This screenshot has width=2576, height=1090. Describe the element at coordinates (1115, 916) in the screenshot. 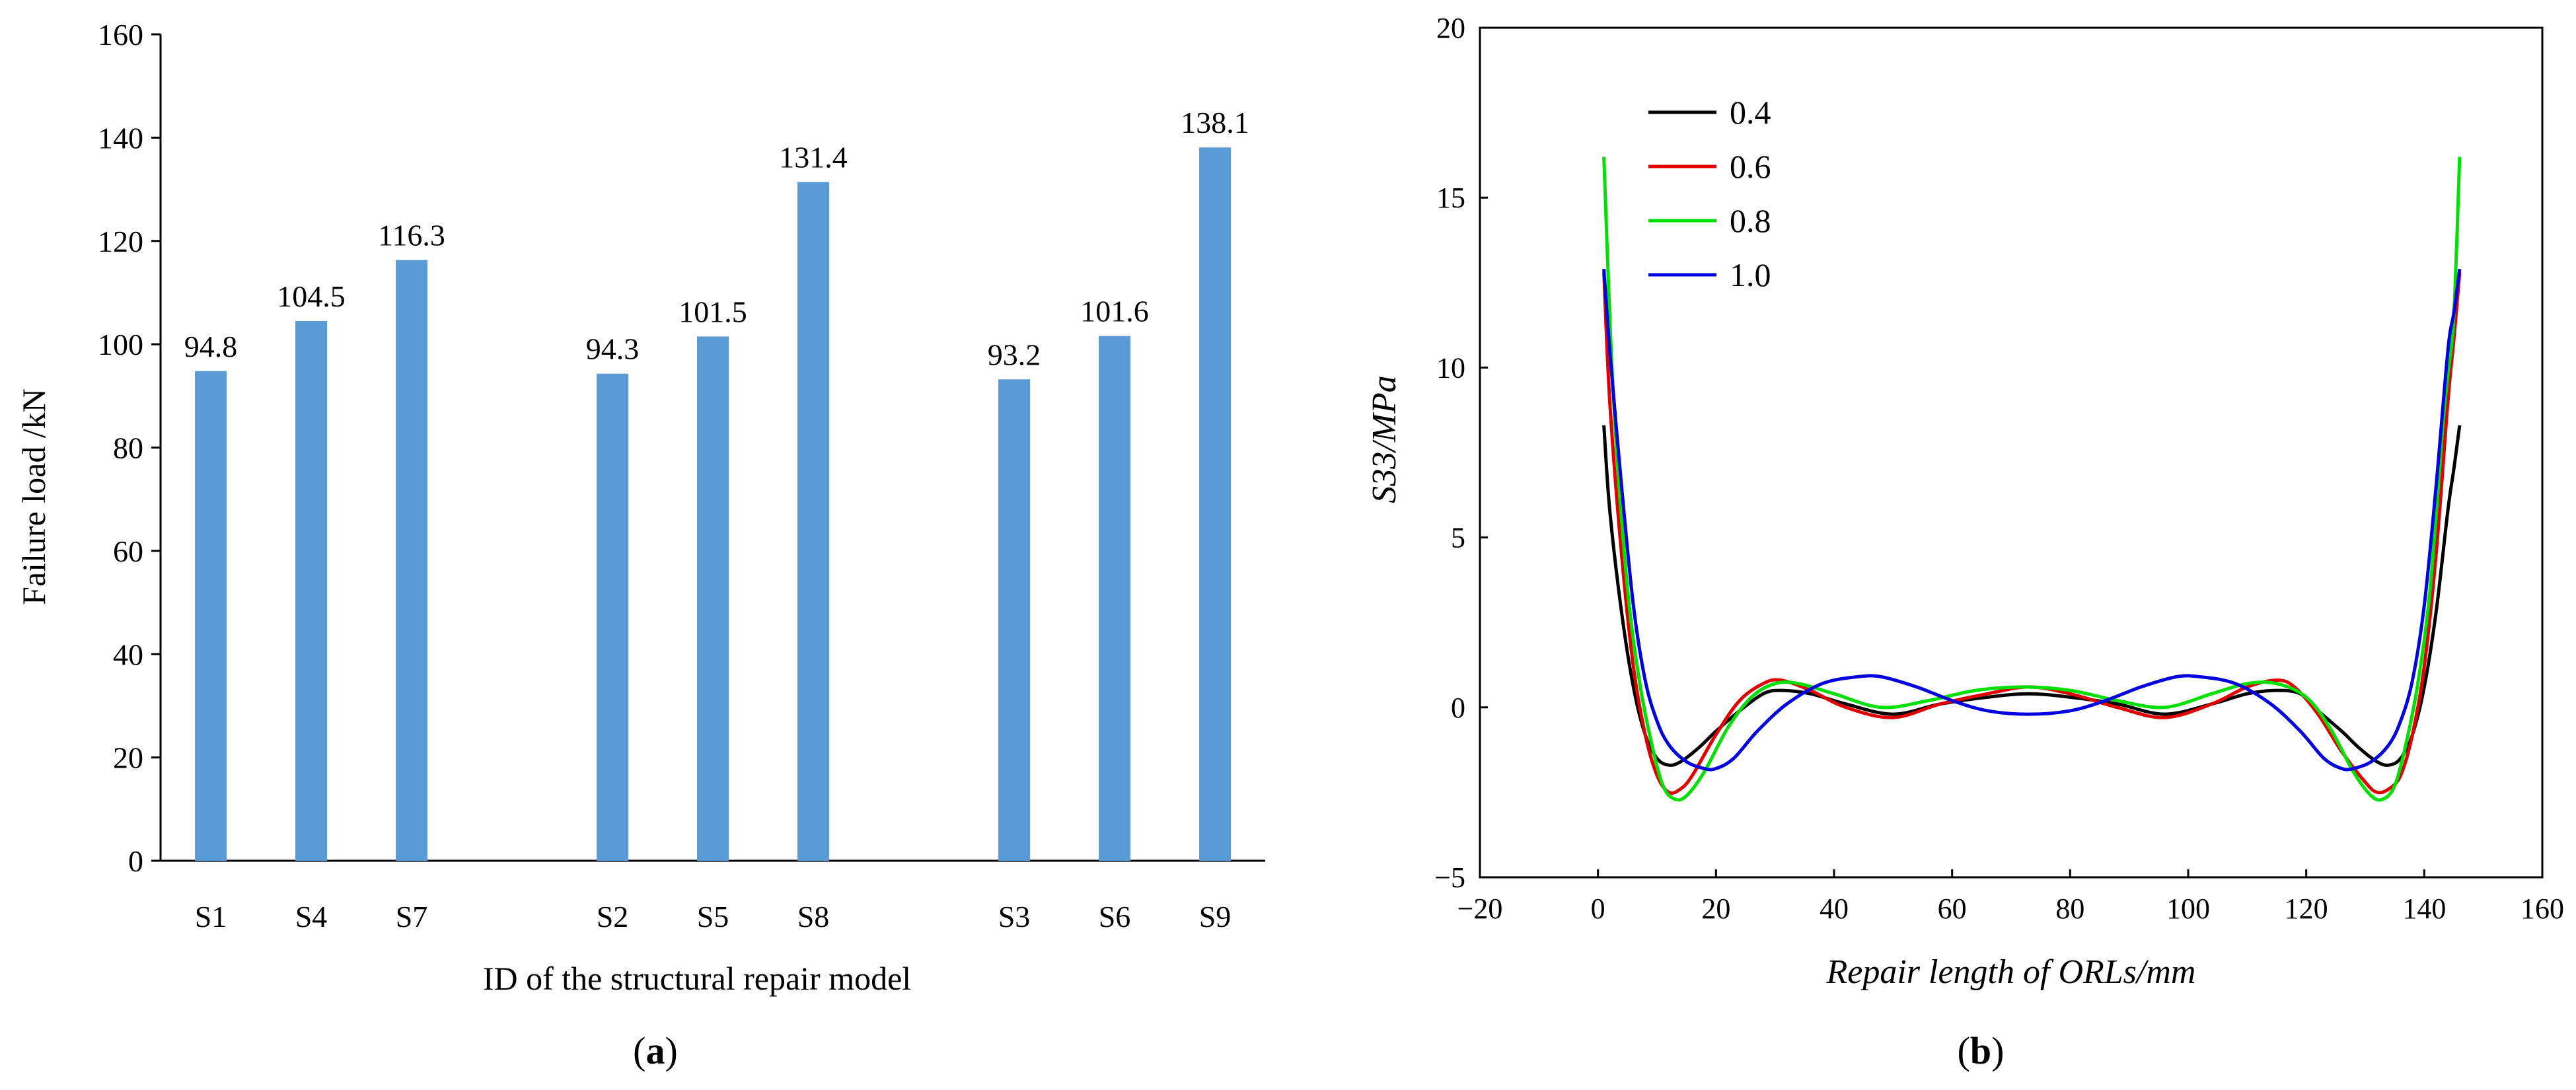

I see `x-tick-label-s6: S6` at that location.